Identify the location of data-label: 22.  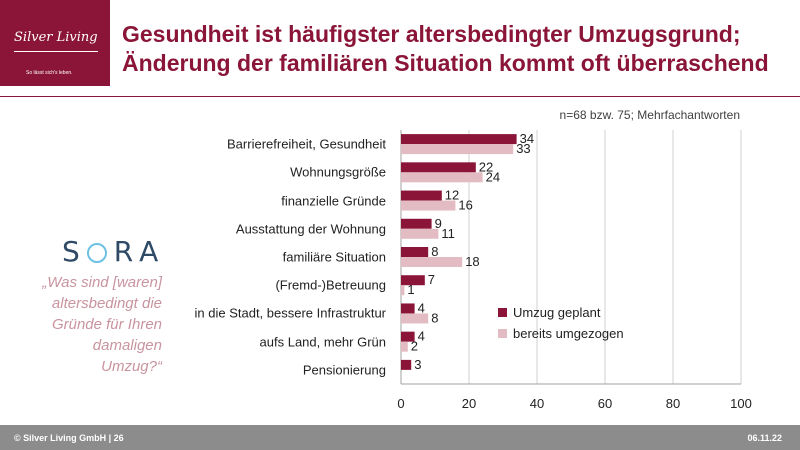
(486, 166).